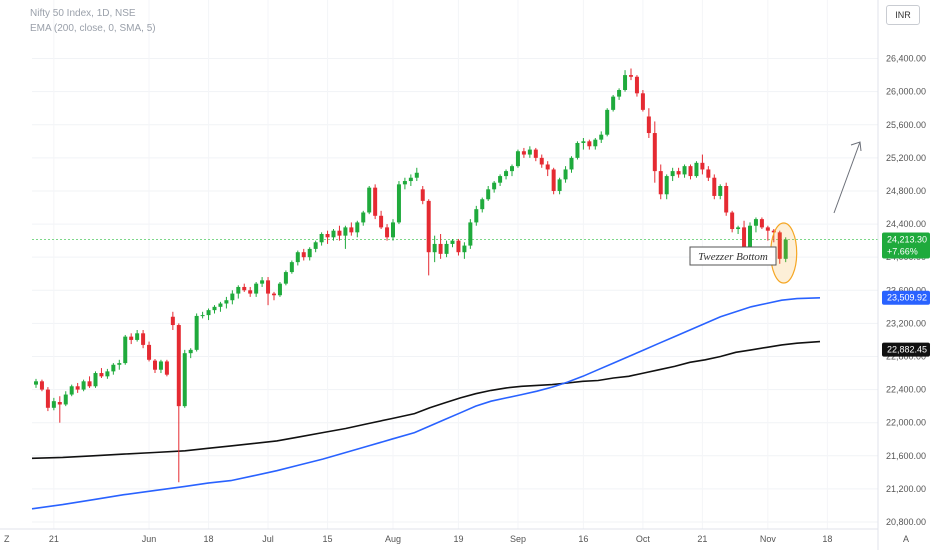  What do you see at coordinates (7, 539) in the screenshot?
I see `corner-left-label: Z` at bounding box center [7, 539].